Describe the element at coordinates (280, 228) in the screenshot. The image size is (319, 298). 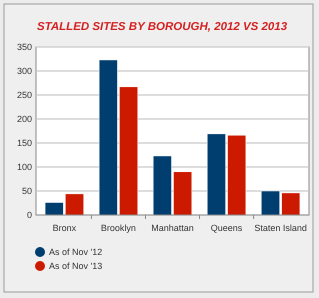
I see `x-tick-label: Staten Island` at that location.